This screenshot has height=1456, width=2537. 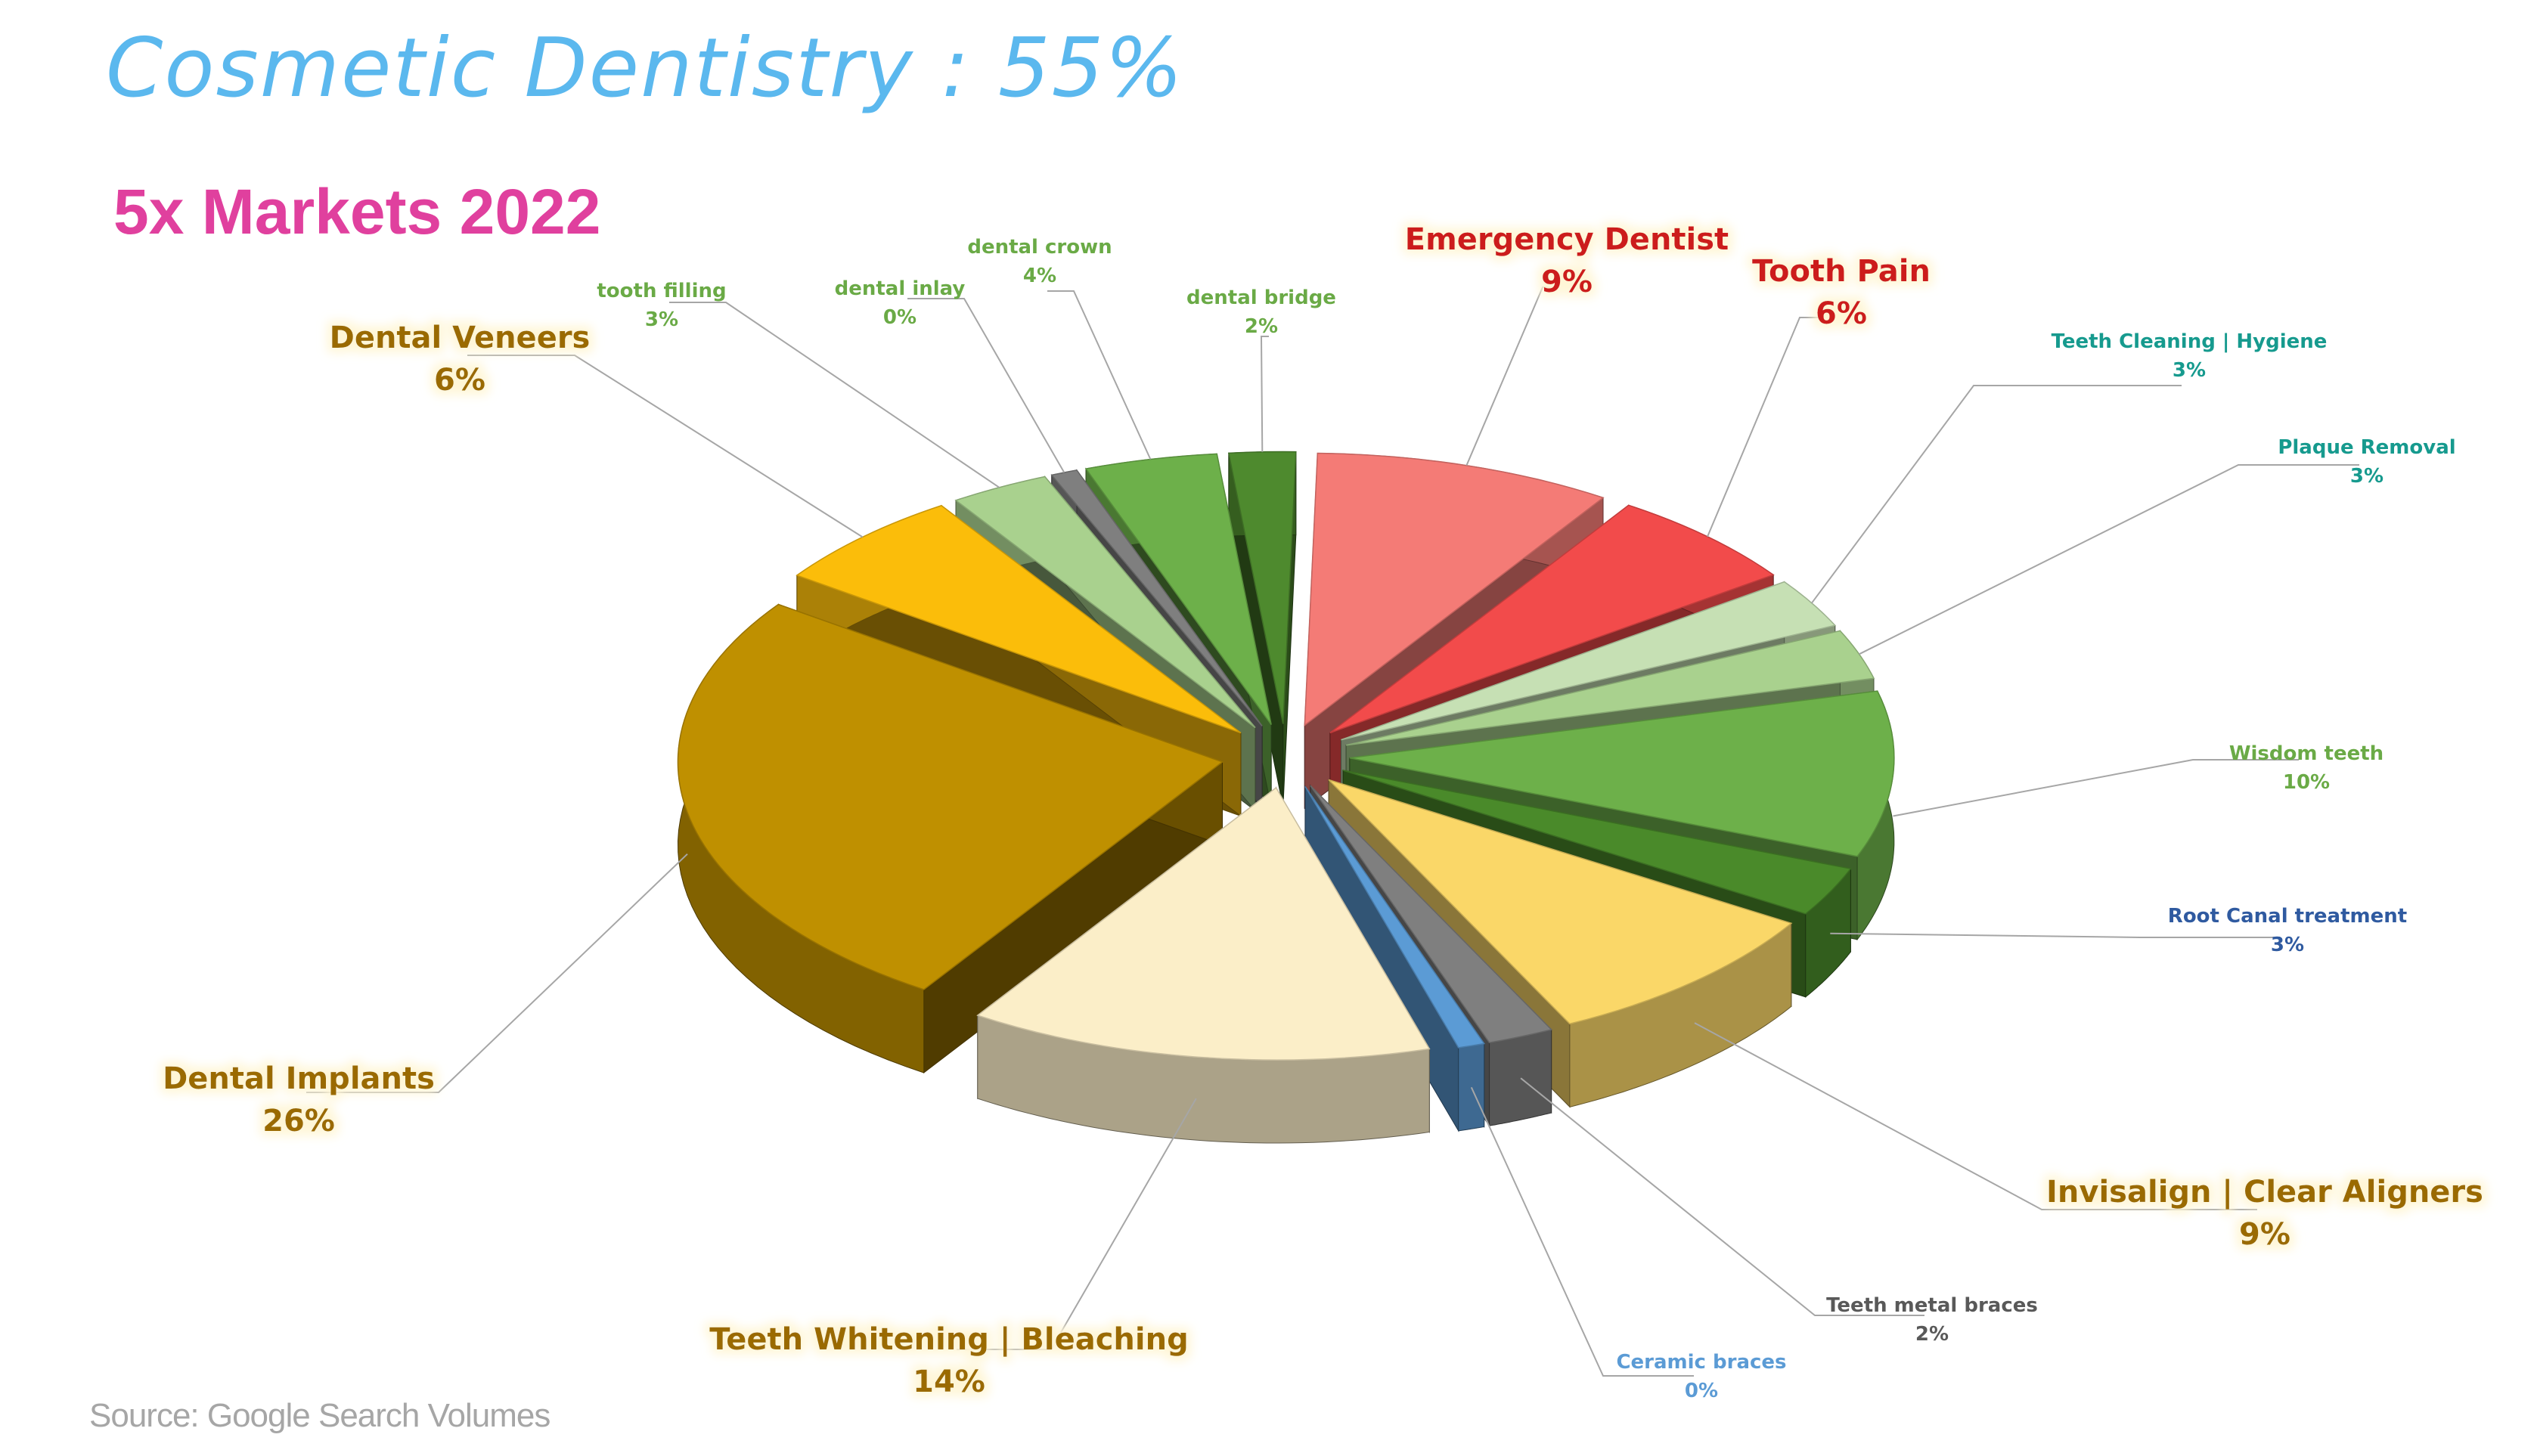 What do you see at coordinates (2264, 1213) in the screenshot?
I see `slice-label-7: Invisalign | Clear Aligners 9%` at bounding box center [2264, 1213].